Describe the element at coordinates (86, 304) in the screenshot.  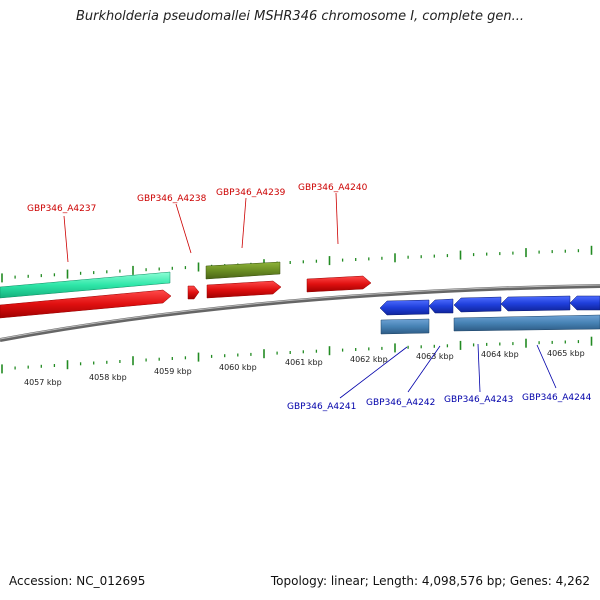
I see `cds-red-a4237` at that location.